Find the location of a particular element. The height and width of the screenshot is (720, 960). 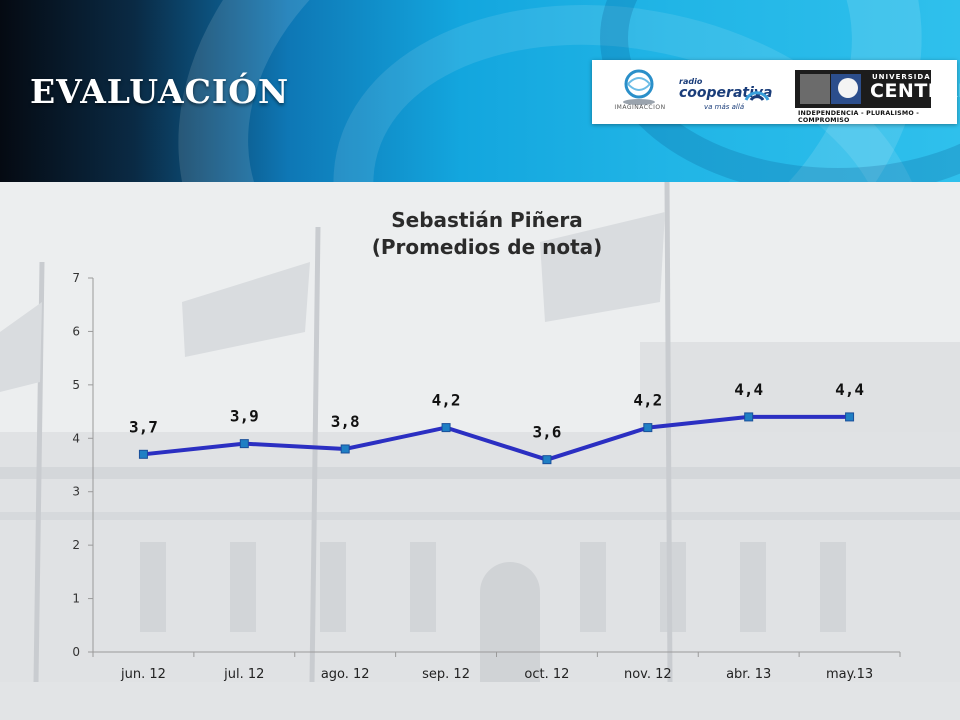

x-tick-label: sep. 12 is located at coordinates (446, 674).